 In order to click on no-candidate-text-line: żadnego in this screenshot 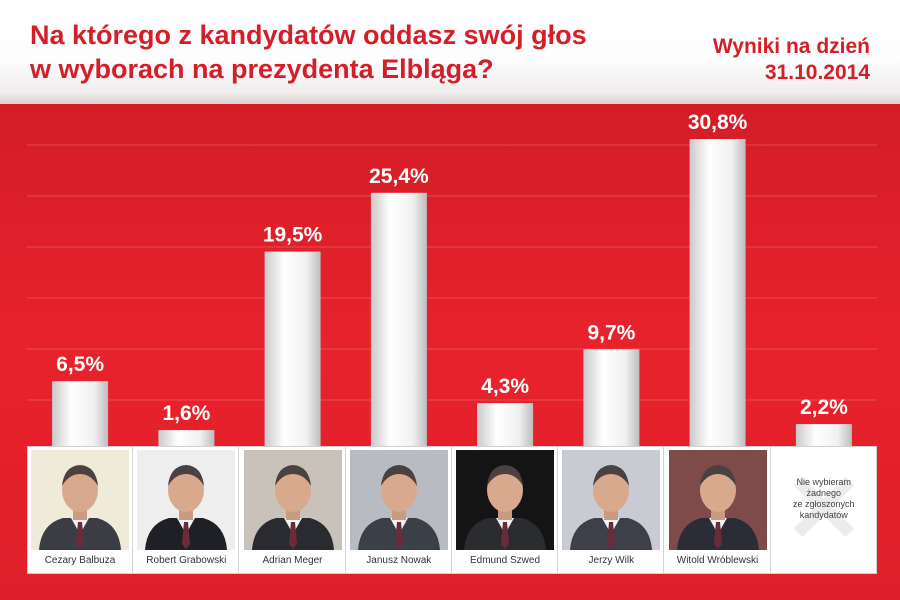, I will do `click(824, 493)`.